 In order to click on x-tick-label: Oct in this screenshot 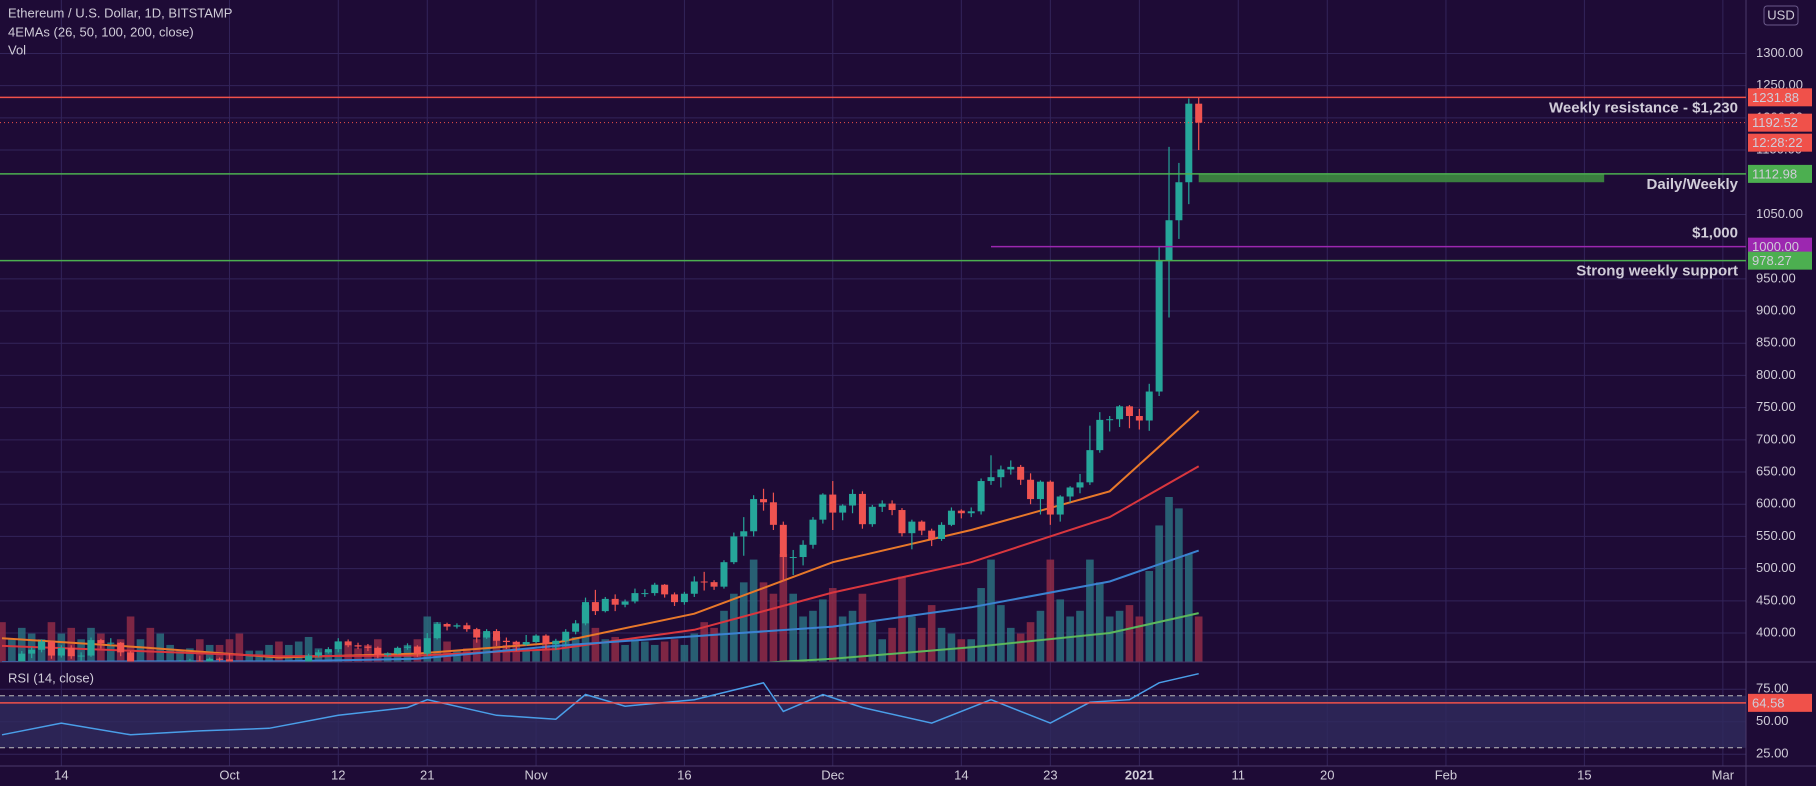, I will do `click(229, 774)`.